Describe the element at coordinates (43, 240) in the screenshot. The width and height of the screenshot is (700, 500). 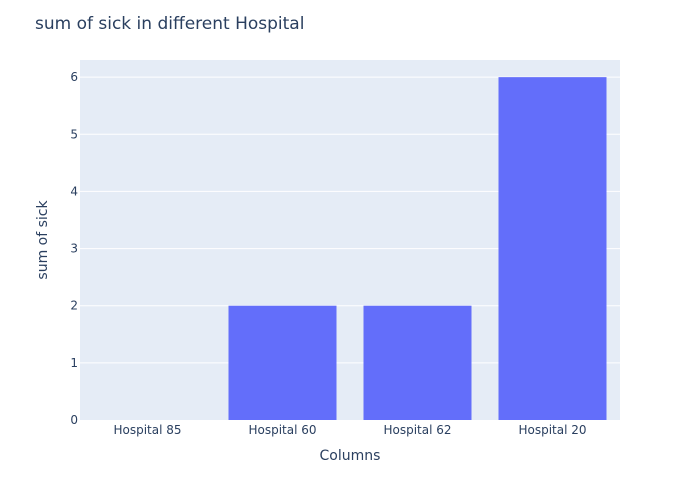
I see `y-axis-title: sum of sick` at that location.